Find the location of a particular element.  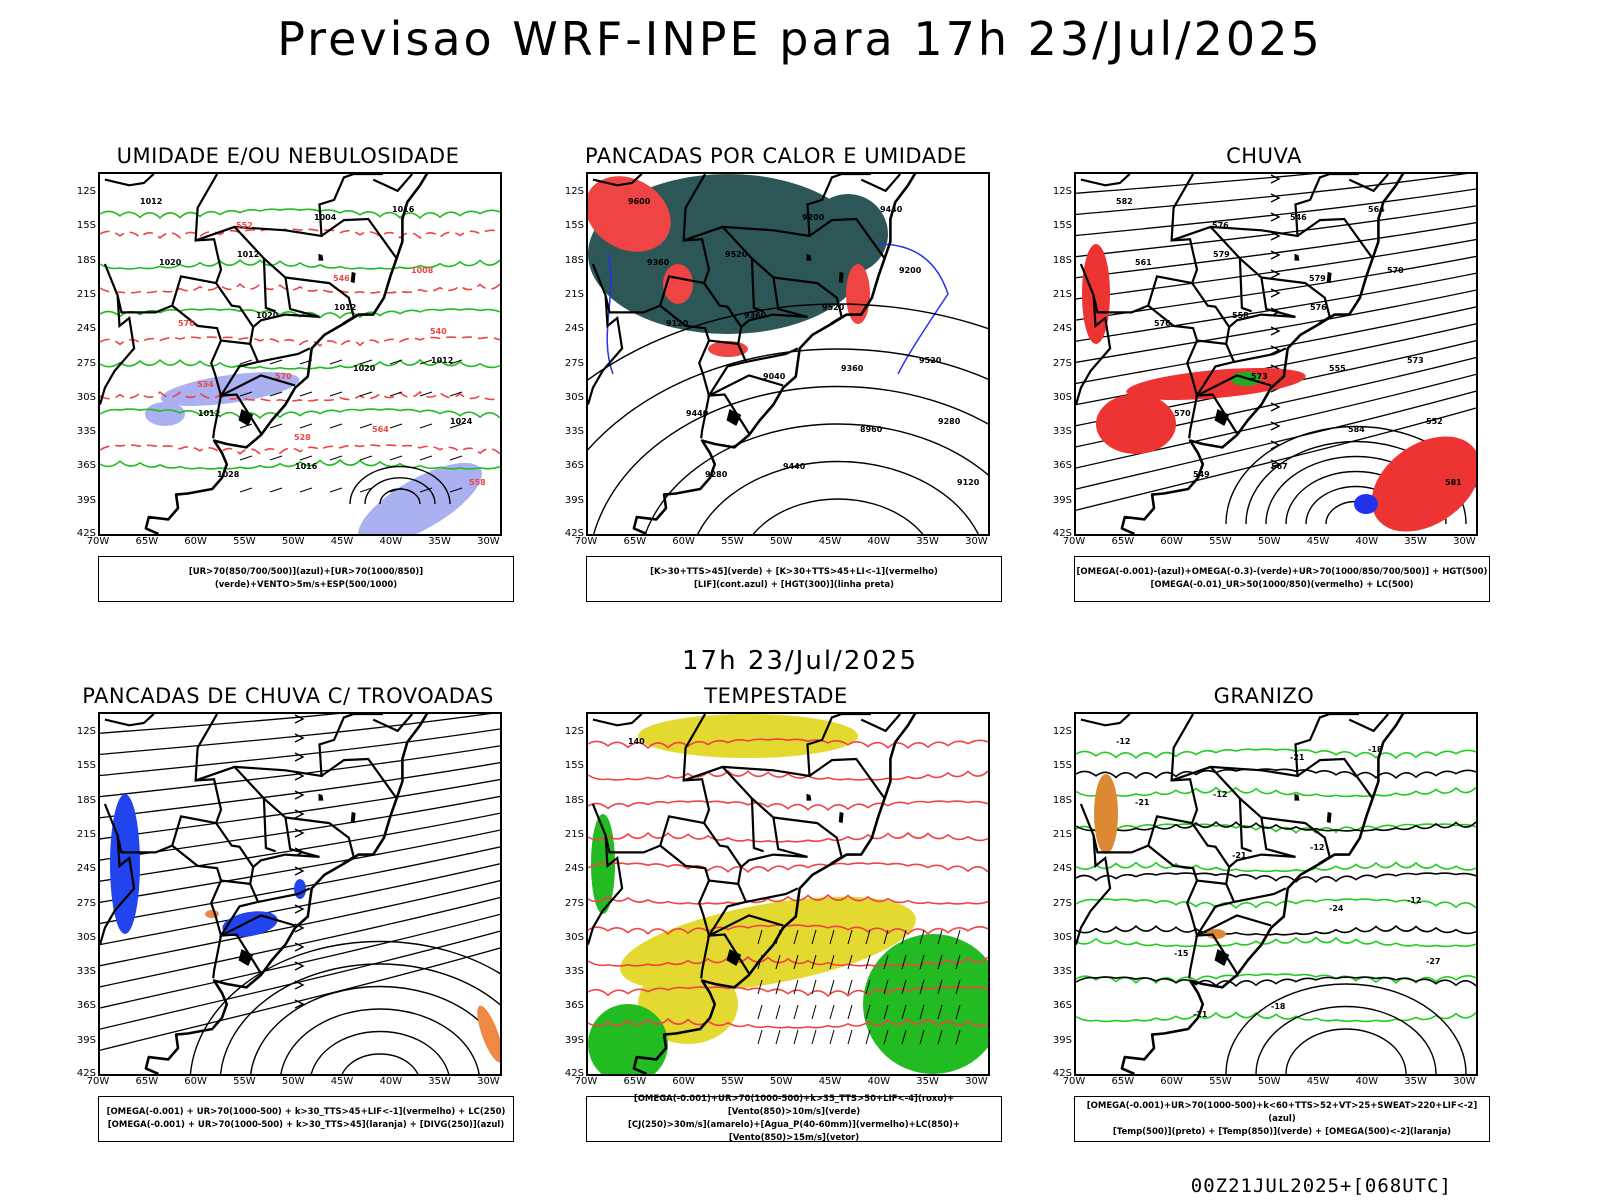

contour-label: 567 is located at coordinates (1279, 466).